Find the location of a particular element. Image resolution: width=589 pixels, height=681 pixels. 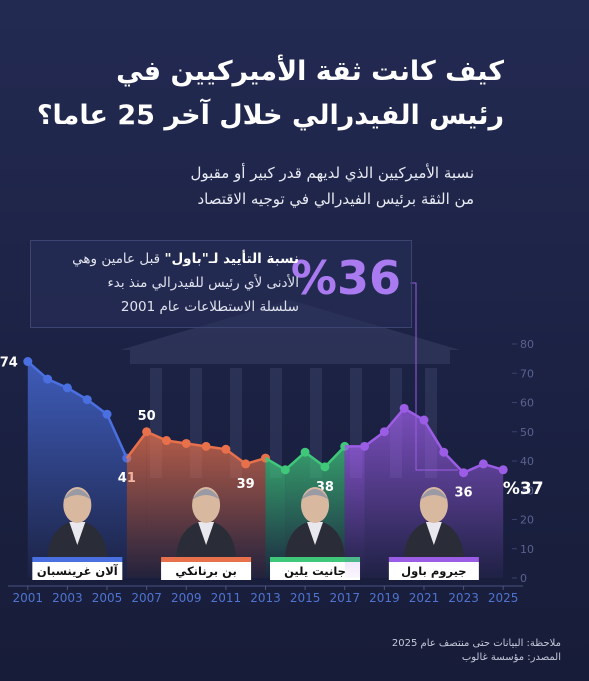

y-tick-label: 0 is located at coordinates (523, 578).